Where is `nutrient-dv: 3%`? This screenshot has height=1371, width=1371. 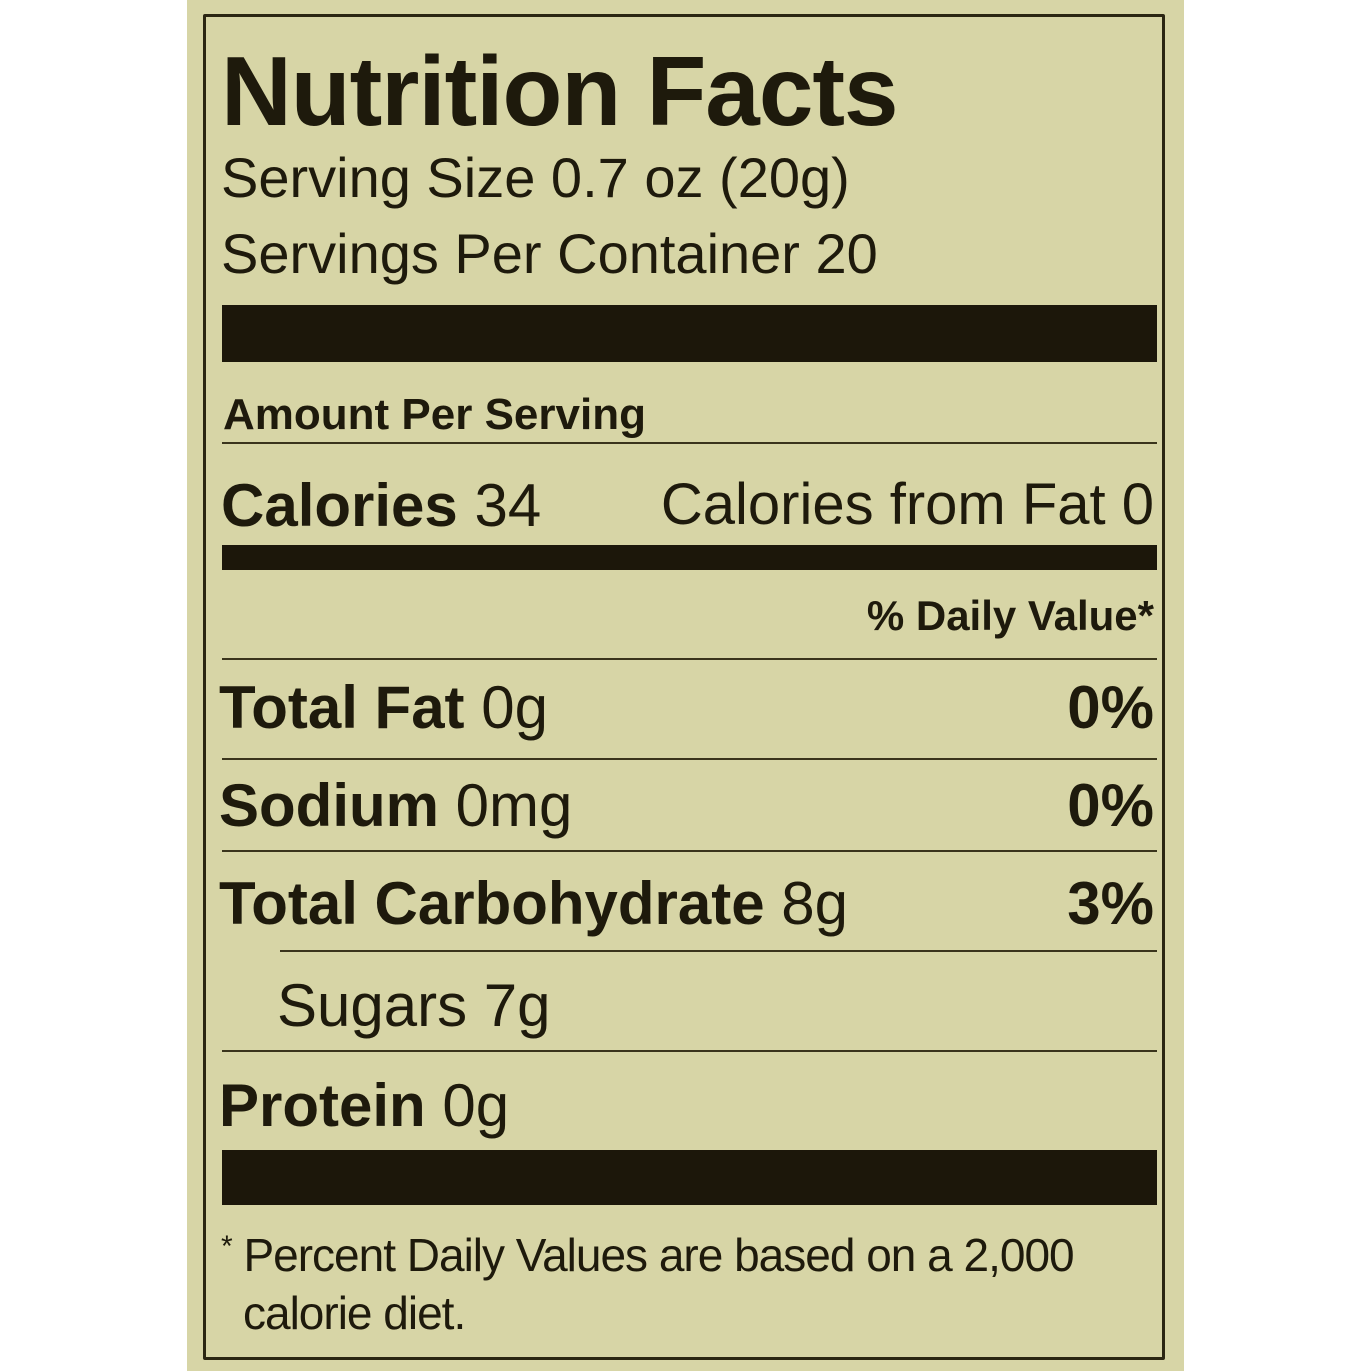
nutrient-dv: 3% is located at coordinates (1110, 903).